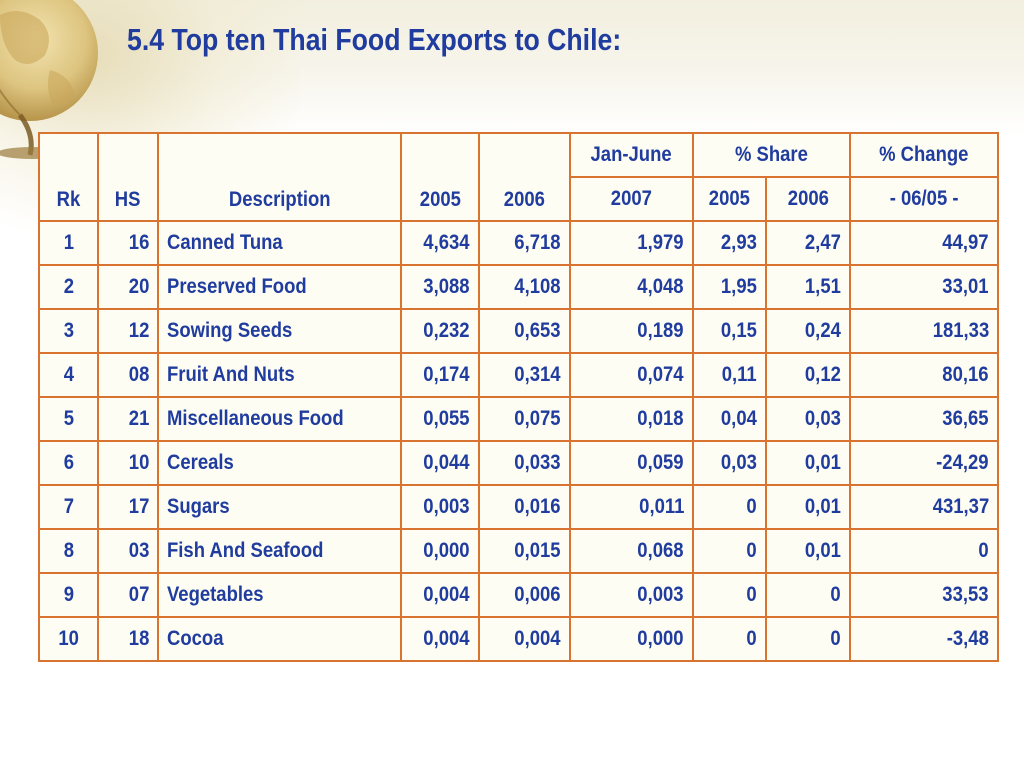  Describe the element at coordinates (739, 286) in the screenshot. I see `share-2005-cell-text: 1,95` at that location.